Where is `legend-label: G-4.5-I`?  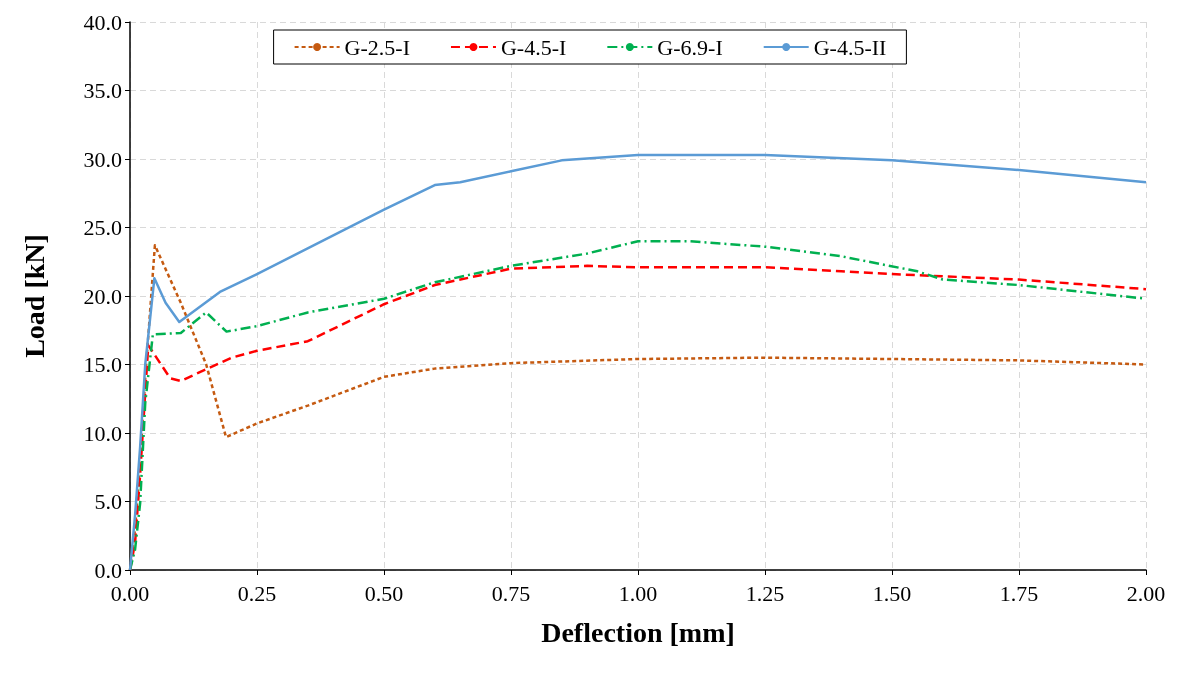
legend-label: G-4.5-I is located at coordinates (533, 47).